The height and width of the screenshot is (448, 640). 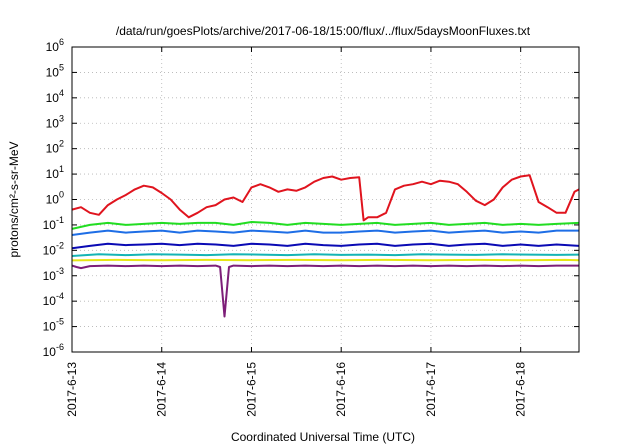 I want to click on x-tick-label: 2017-6-13, so click(x=72, y=389).